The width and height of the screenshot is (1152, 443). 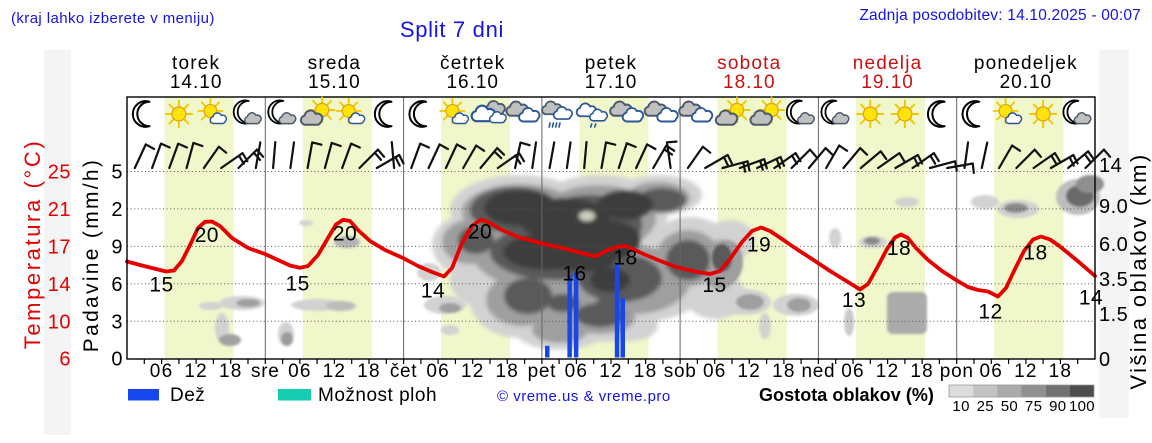 I want to click on svg-text: pet, so click(x=542, y=371).